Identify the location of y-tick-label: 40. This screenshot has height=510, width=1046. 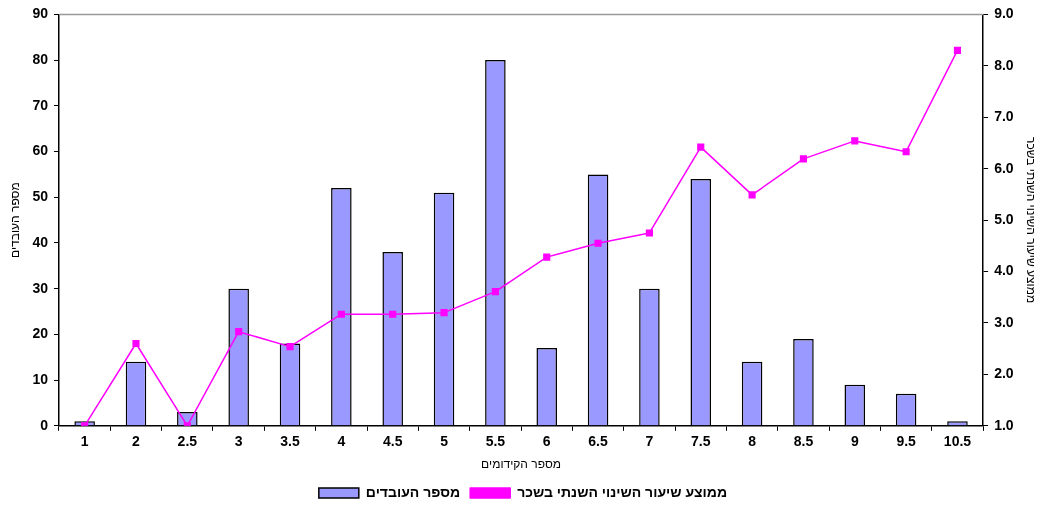
(40, 241).